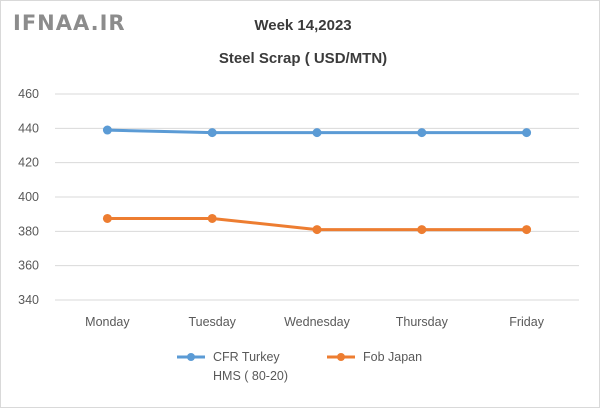 The image size is (600, 408). I want to click on y-tick-label: 400, so click(28, 197).